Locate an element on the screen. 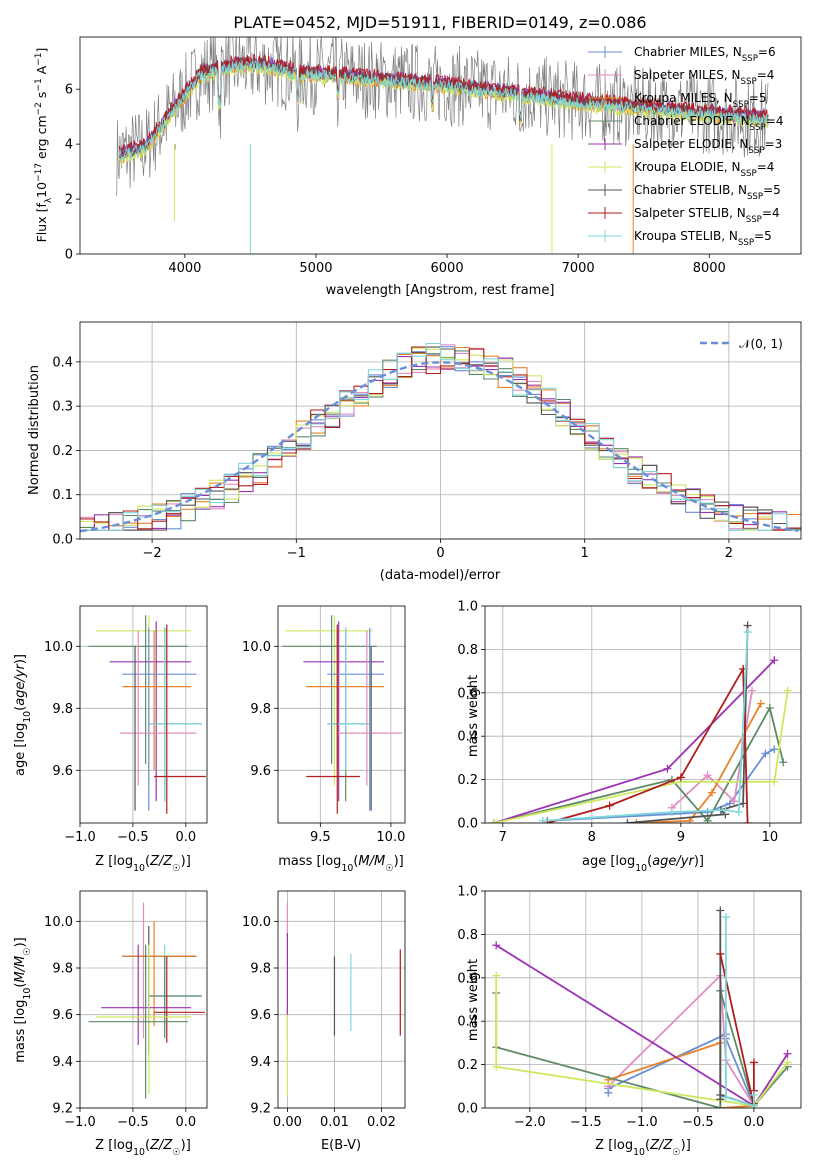 This screenshot has height=1170, width=819. mw-z-frame is located at coordinates (643, 999).